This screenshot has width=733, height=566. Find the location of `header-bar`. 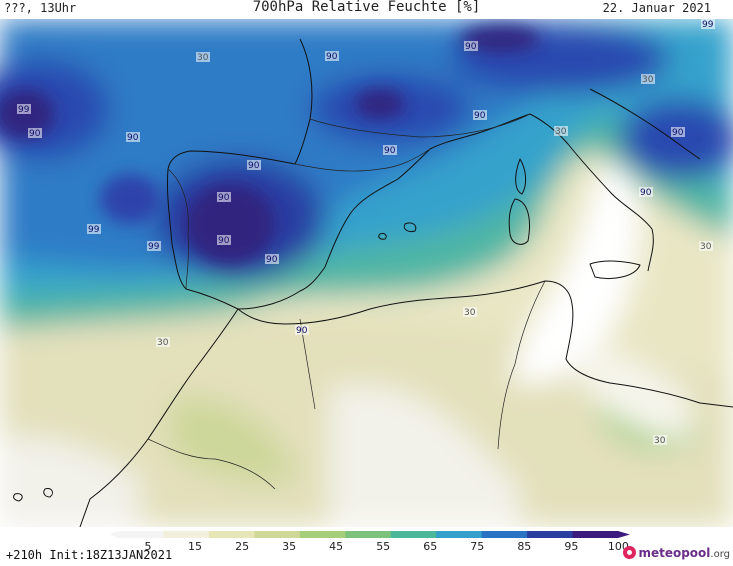

header-bar is located at coordinates (366, 9).